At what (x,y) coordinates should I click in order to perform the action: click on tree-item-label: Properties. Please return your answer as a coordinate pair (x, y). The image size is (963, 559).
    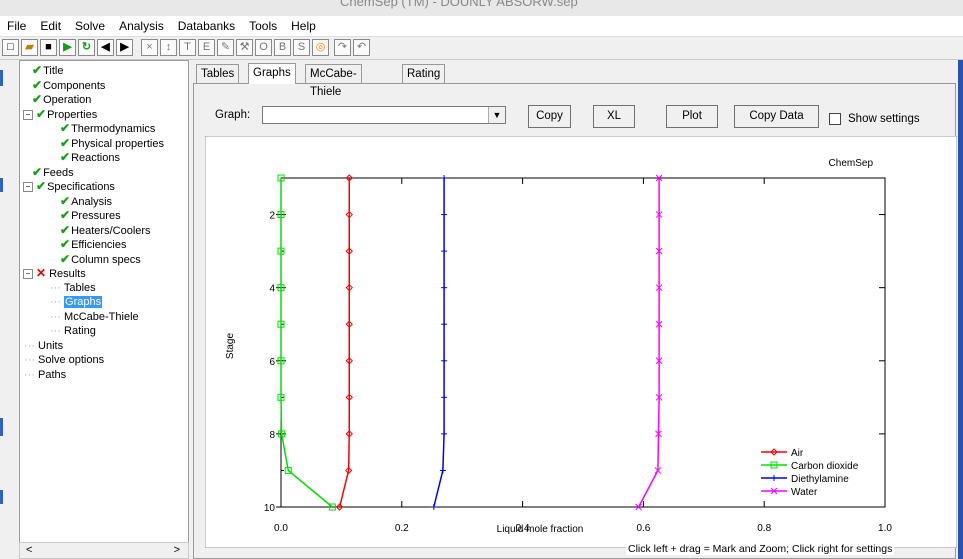
    Looking at the image, I should click on (72, 114).